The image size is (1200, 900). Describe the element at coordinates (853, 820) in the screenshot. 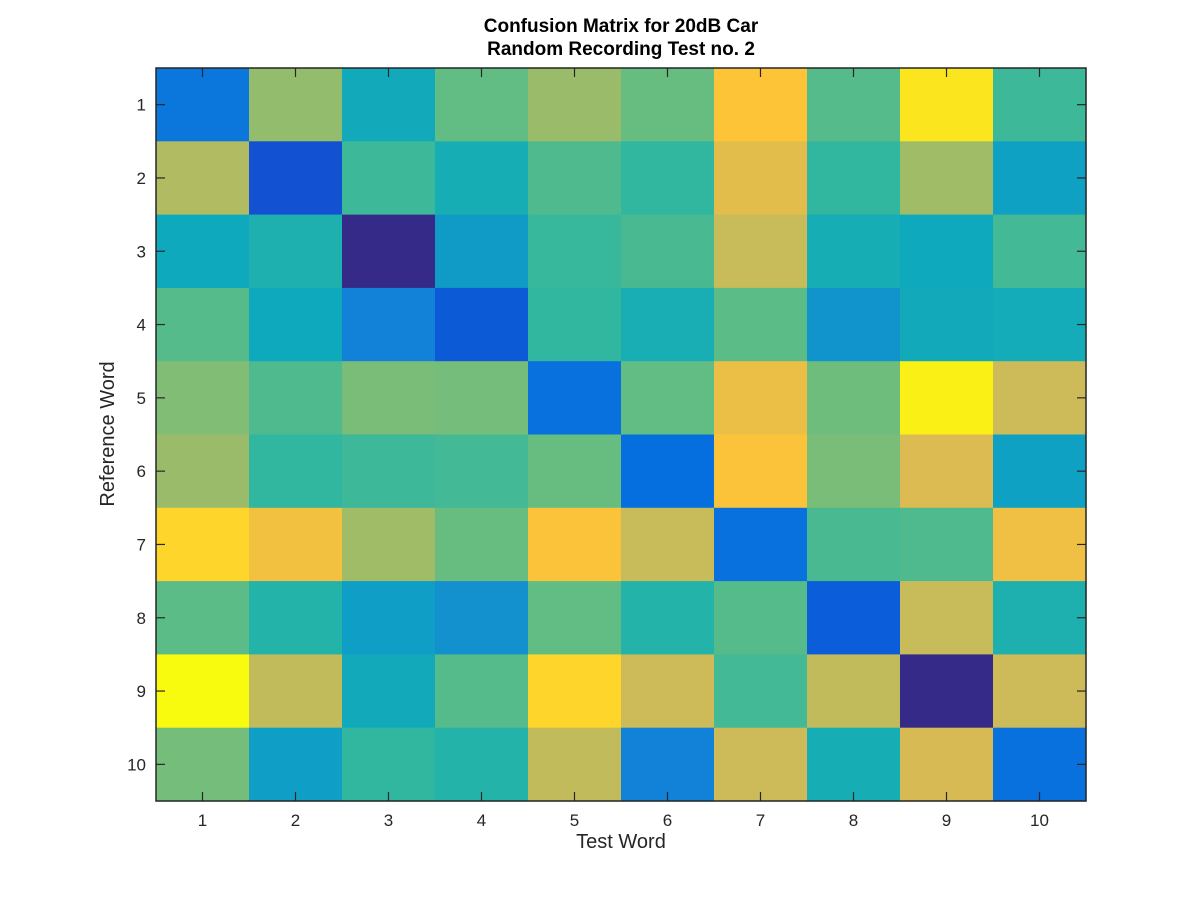

I see `x-tick-label: 8` at that location.